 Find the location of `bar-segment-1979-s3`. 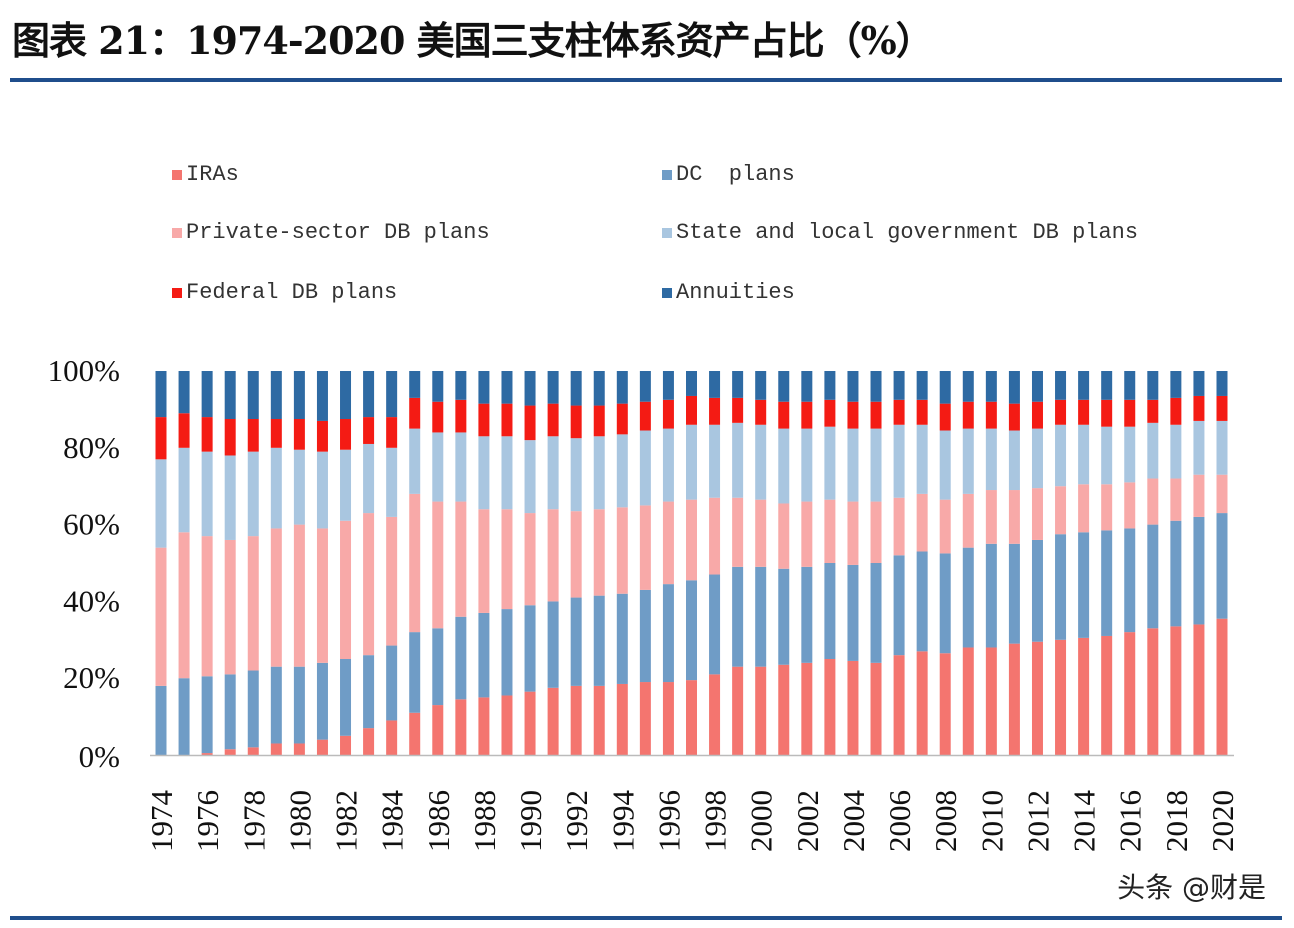

bar-segment-1979-s3 is located at coordinates (276, 488).